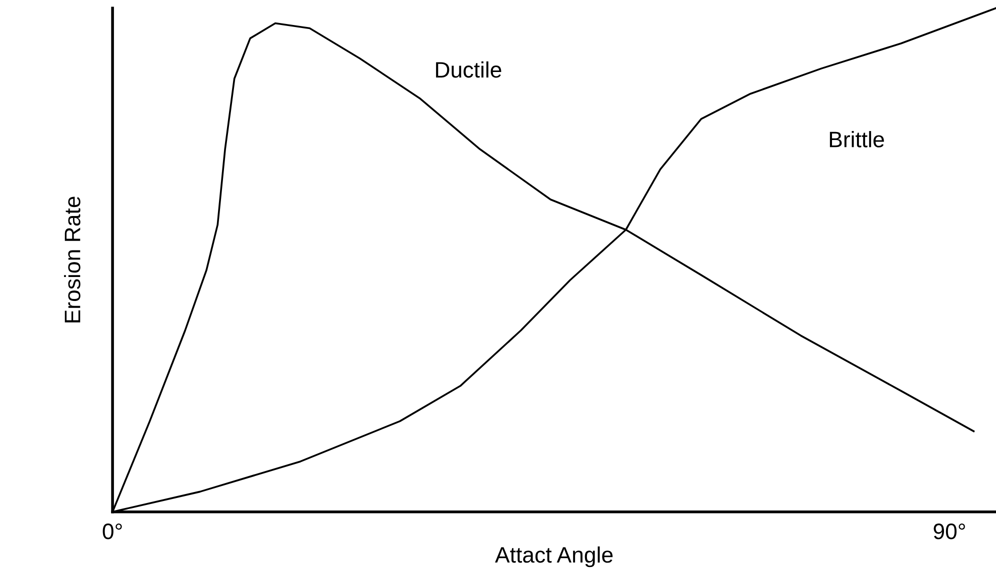 The width and height of the screenshot is (996, 579). Describe the element at coordinates (949, 532) in the screenshot. I see `x-tick-label: 90°` at that location.